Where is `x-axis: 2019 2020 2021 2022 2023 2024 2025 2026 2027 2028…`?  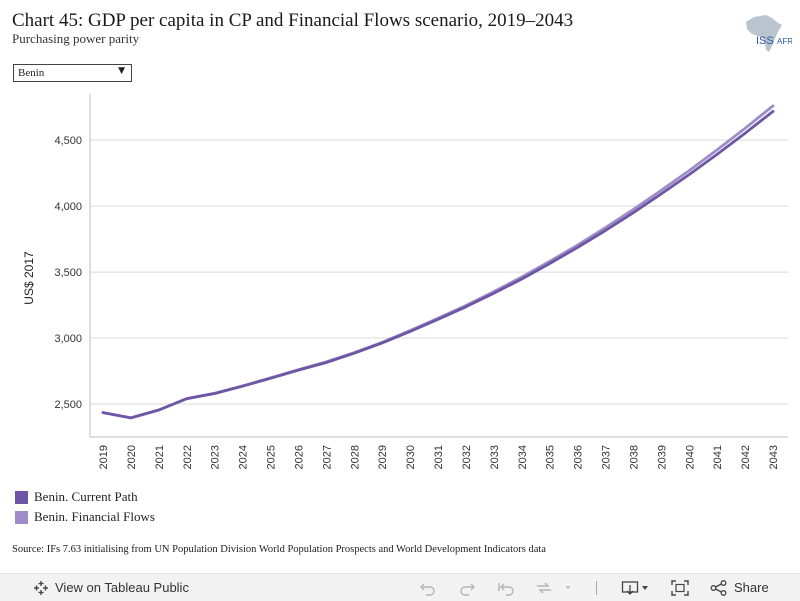 x-axis: 2019 2020 2021 2022 2023 2024 2025 2026 2027 2028… is located at coordinates (439, 452).